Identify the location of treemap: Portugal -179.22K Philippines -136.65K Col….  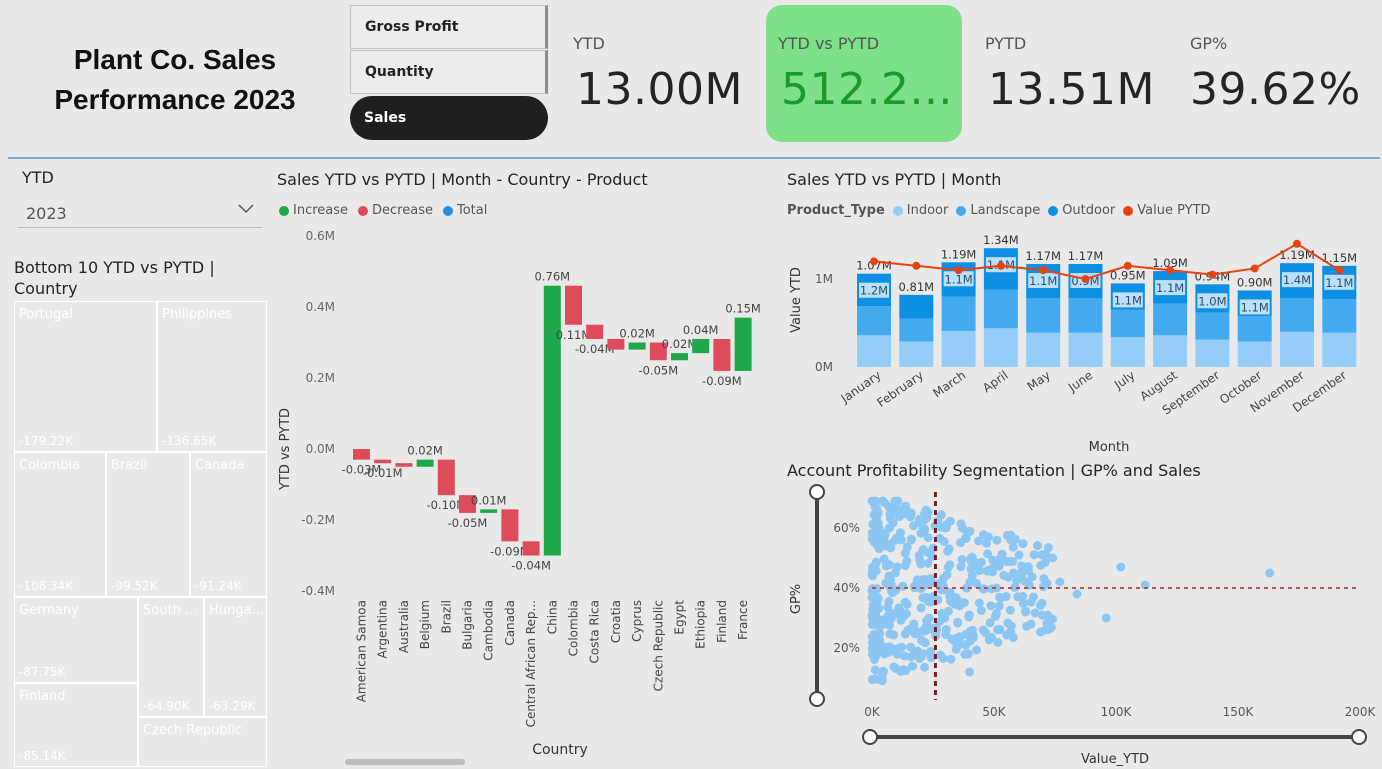
(140, 534).